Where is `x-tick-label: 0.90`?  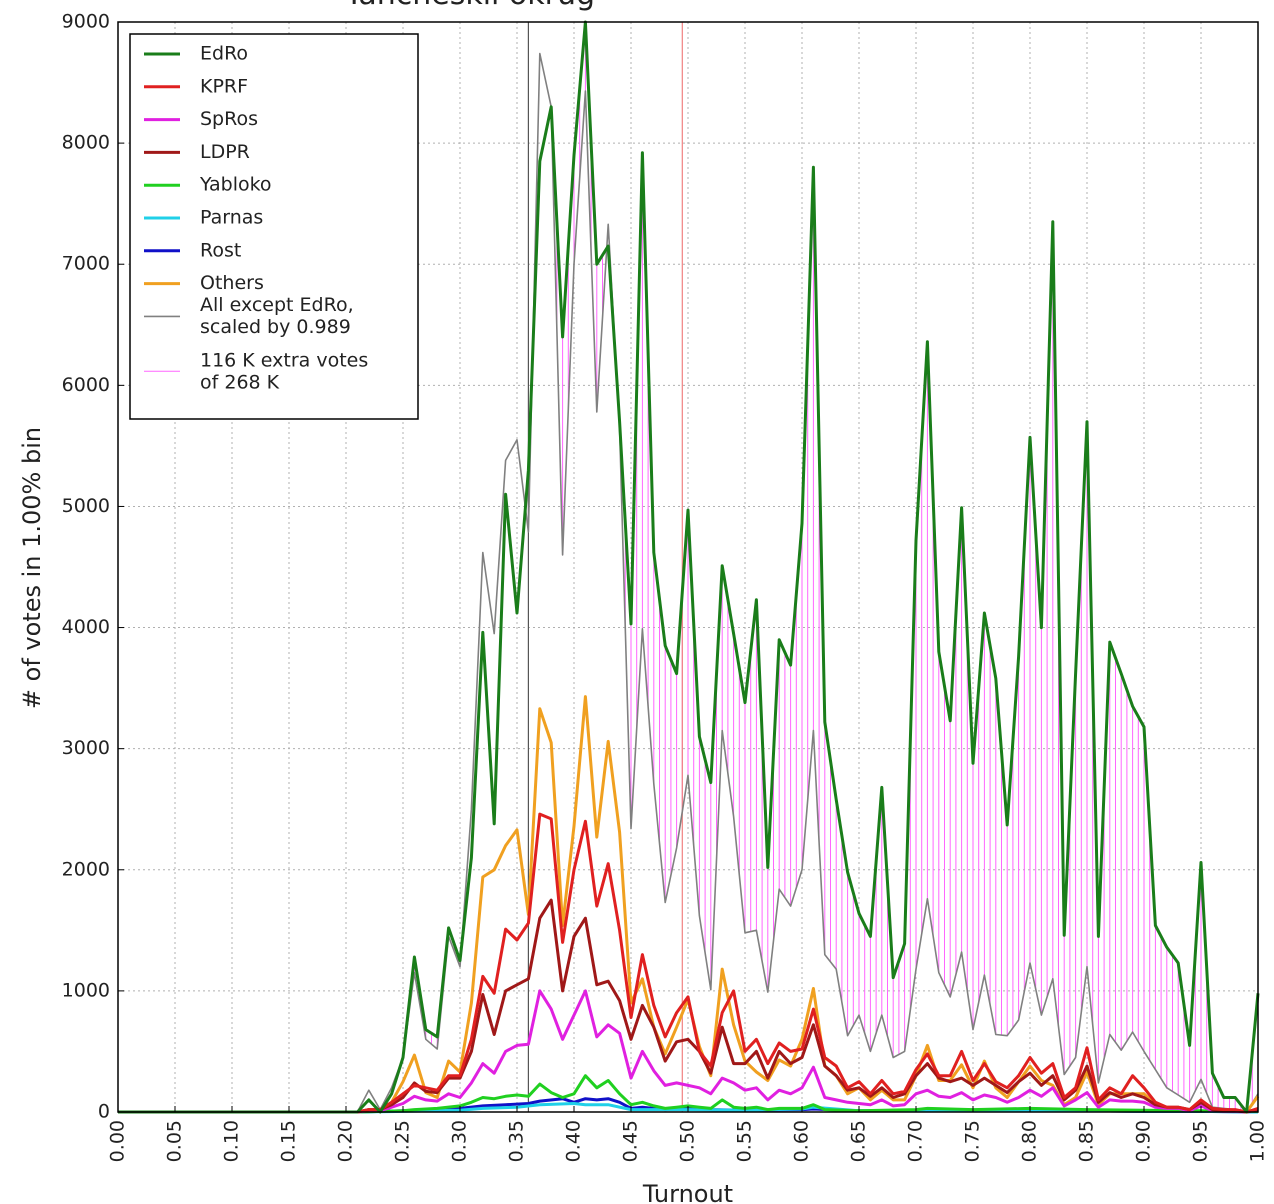 x-tick-label: 0.90 is located at coordinates (1144, 1141).